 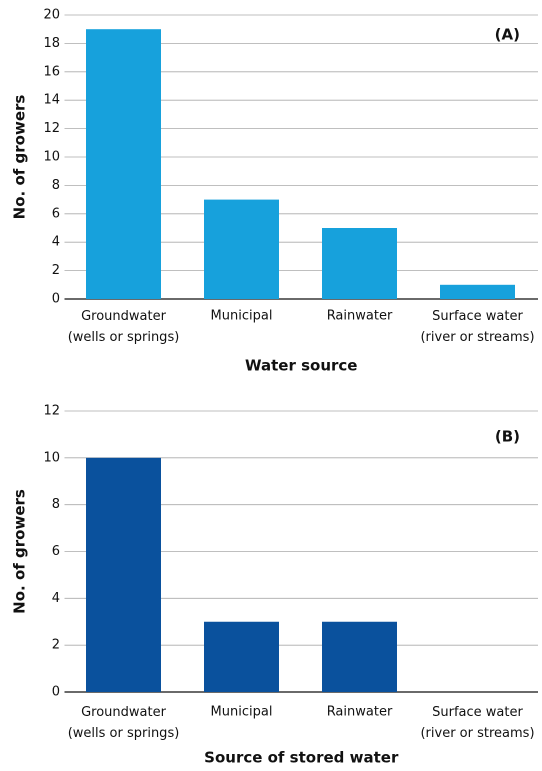 I want to click on annotation: (B), so click(x=507, y=437).